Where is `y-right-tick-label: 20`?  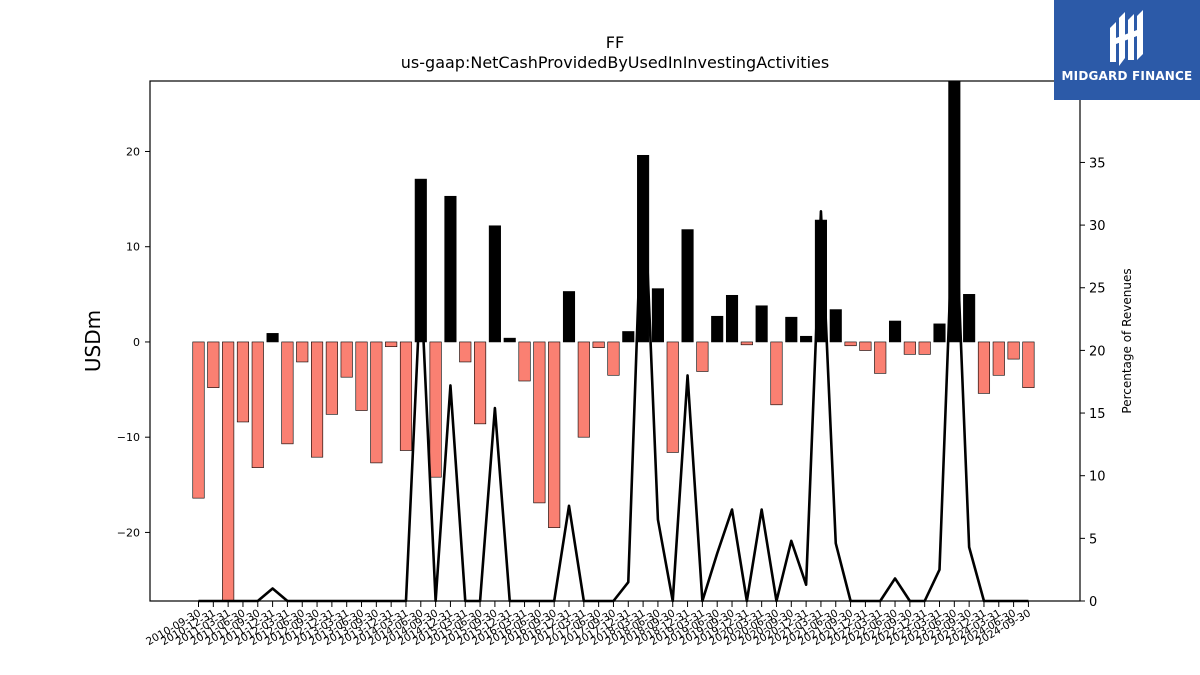 y-right-tick-label: 20 is located at coordinates (1097, 351).